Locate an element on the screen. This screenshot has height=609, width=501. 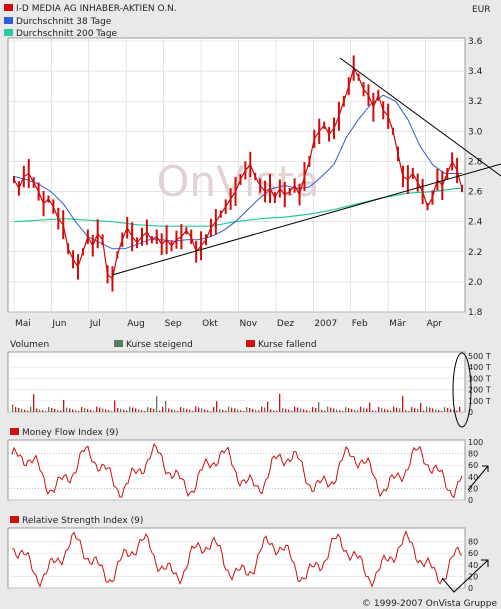
price-y-axis: 3.6 3.4 3.2 3.0 2.8 2.6 2.4 2.2 2.0 1.8 is located at coordinates (475, 177).